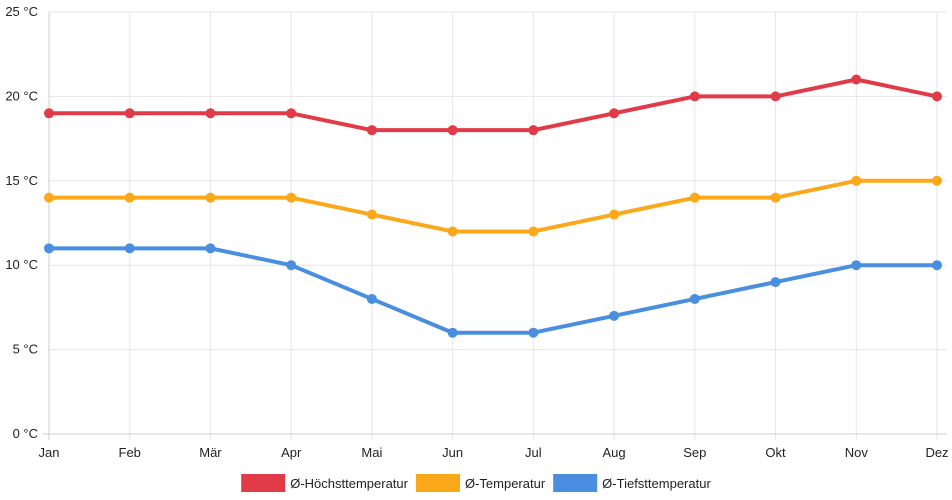 Image resolution: width=952 pixels, height=500 pixels. Describe the element at coordinates (857, 452) in the screenshot. I see `x-tick-label: Nov` at that location.